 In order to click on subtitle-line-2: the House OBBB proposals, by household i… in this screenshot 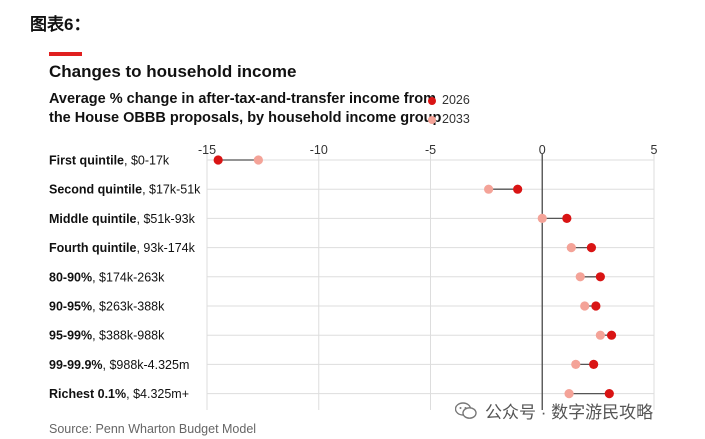, I will do `click(245, 118)`.